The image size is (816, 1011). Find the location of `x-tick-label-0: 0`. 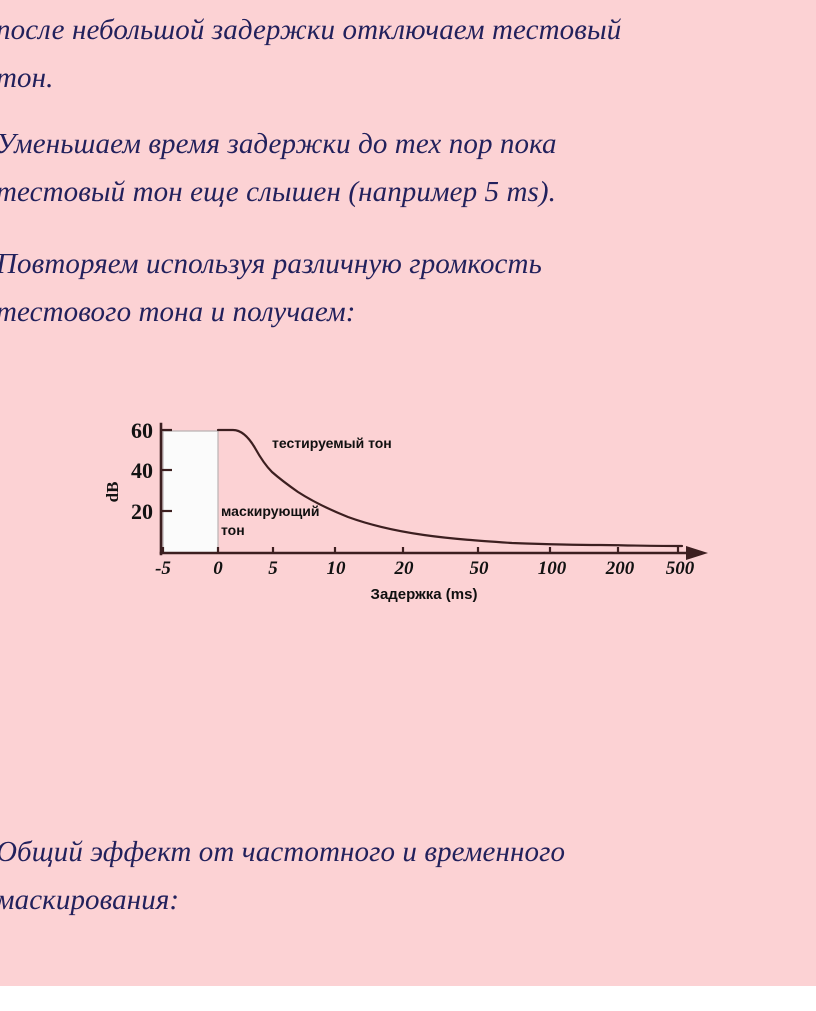

x-tick-label-0: 0 is located at coordinates (218, 568).